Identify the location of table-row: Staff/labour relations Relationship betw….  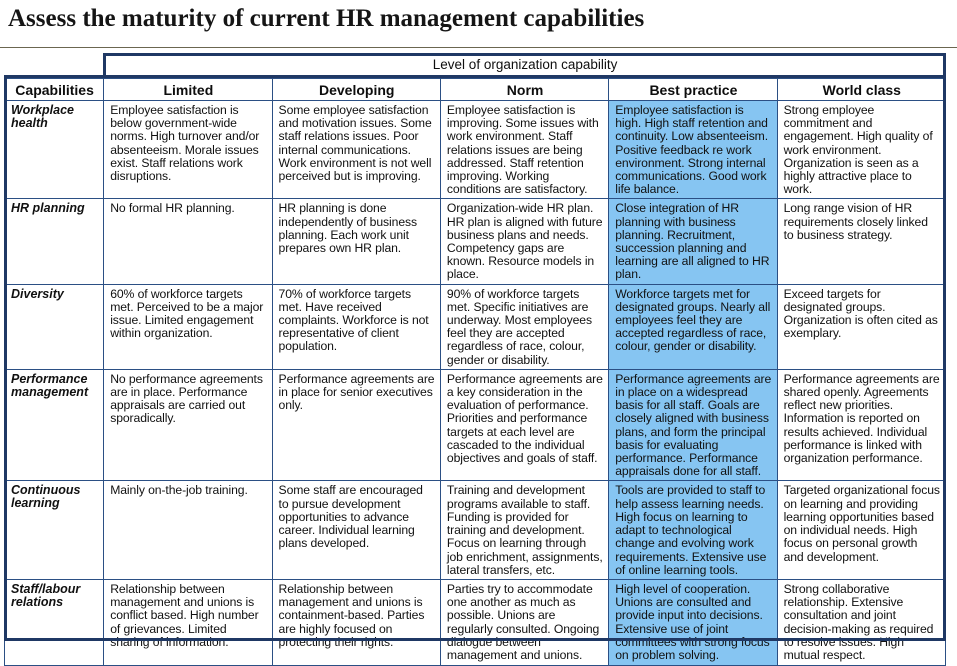
(475, 622).